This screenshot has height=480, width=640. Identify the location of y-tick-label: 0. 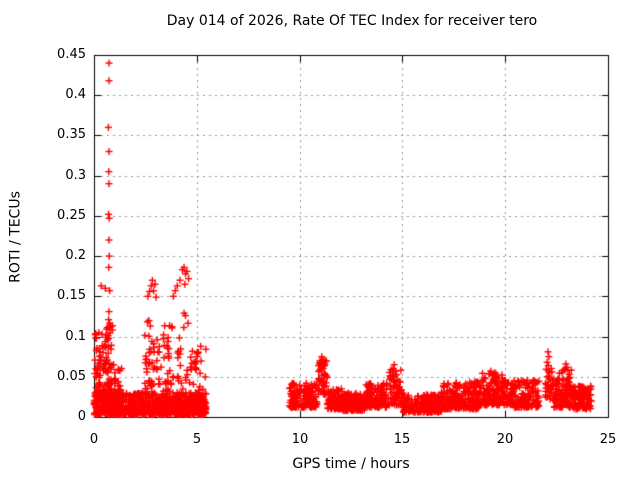
(81, 416).